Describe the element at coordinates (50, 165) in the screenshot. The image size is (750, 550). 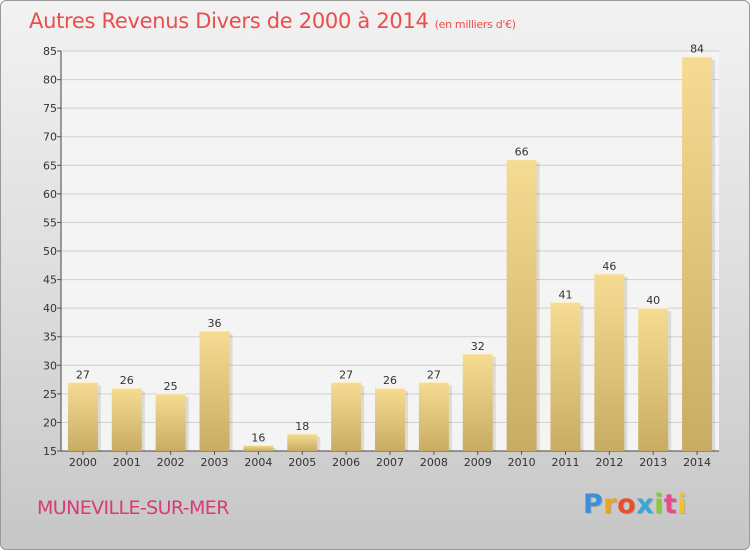
I see `y-tick-label: 65` at that location.